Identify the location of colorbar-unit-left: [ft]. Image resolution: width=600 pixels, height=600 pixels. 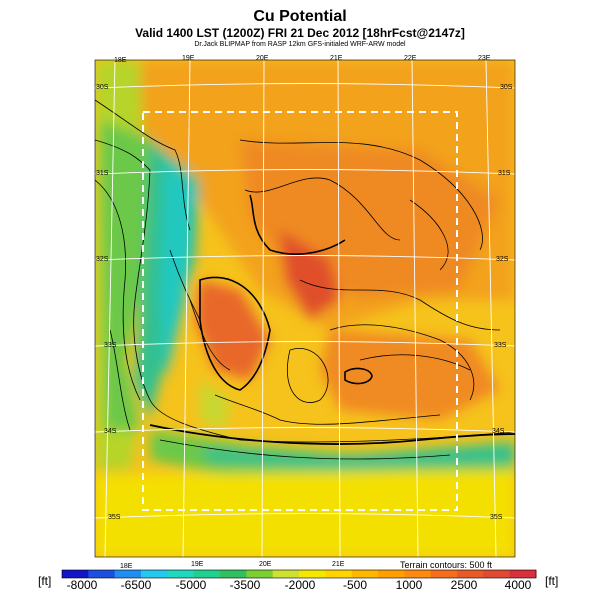
(45, 581).